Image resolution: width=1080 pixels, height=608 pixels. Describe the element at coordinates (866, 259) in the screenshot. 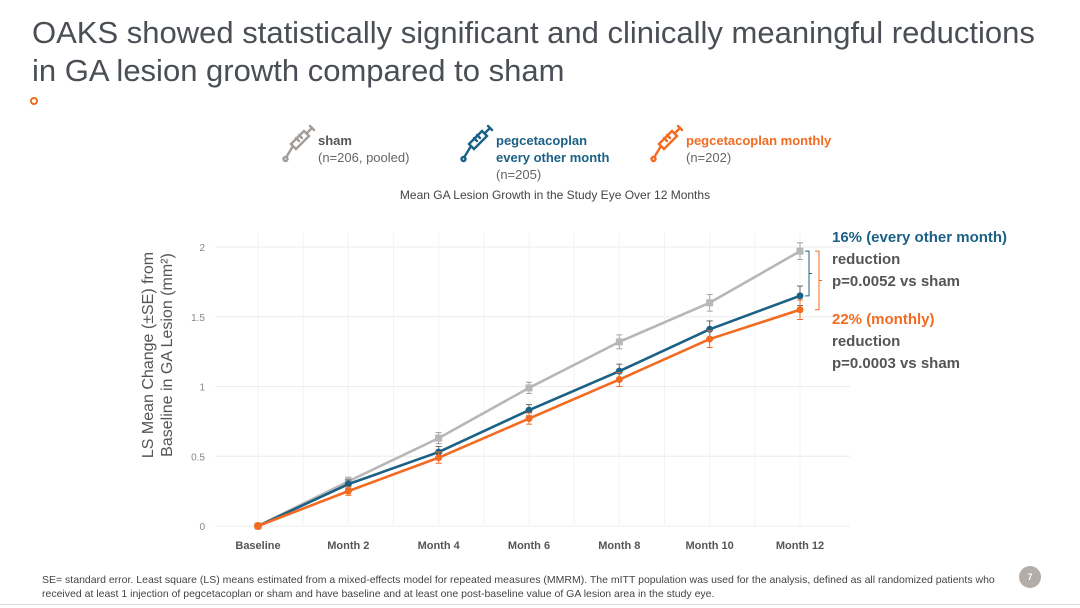

I see `annotation-eom-reduction: reduction` at that location.